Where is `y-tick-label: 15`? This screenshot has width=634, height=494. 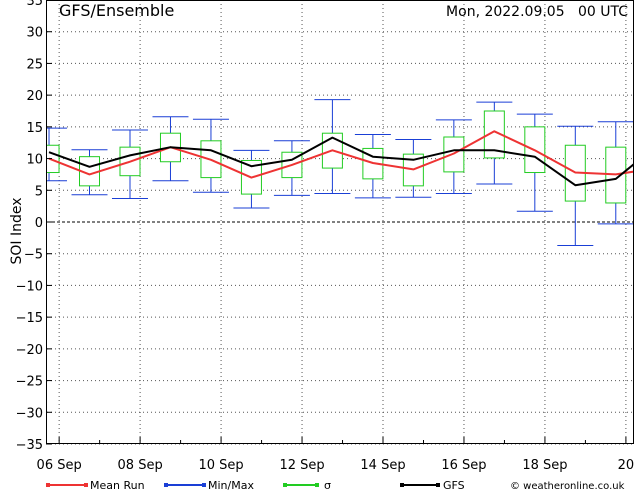 y-tick-label: 15 is located at coordinates (34, 128).